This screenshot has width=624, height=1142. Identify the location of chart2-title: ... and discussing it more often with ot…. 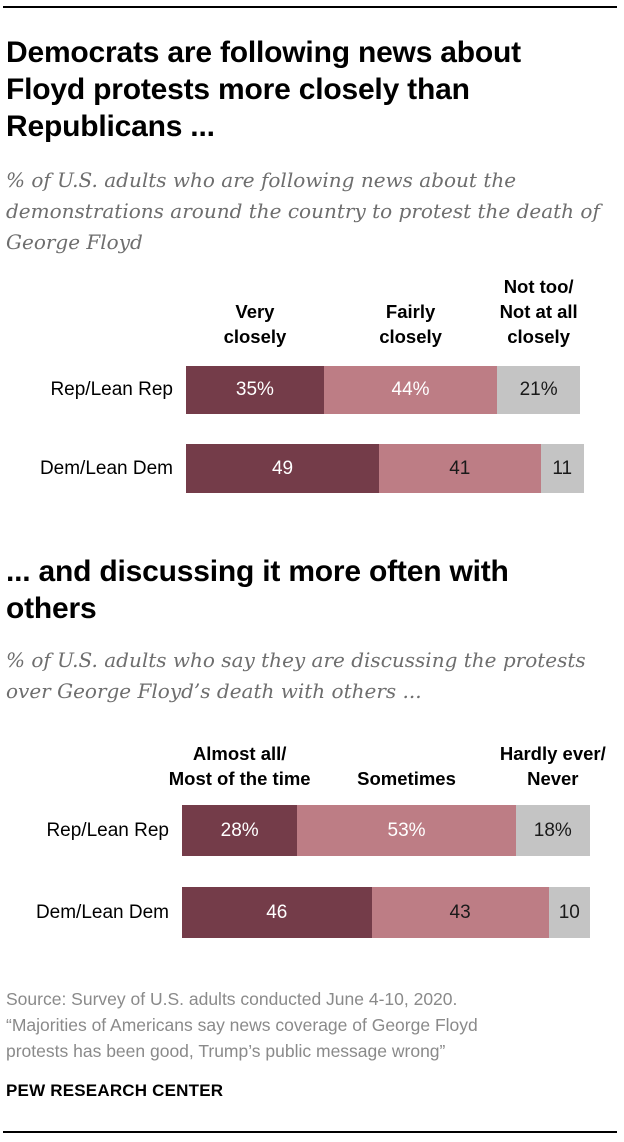
(257, 590).